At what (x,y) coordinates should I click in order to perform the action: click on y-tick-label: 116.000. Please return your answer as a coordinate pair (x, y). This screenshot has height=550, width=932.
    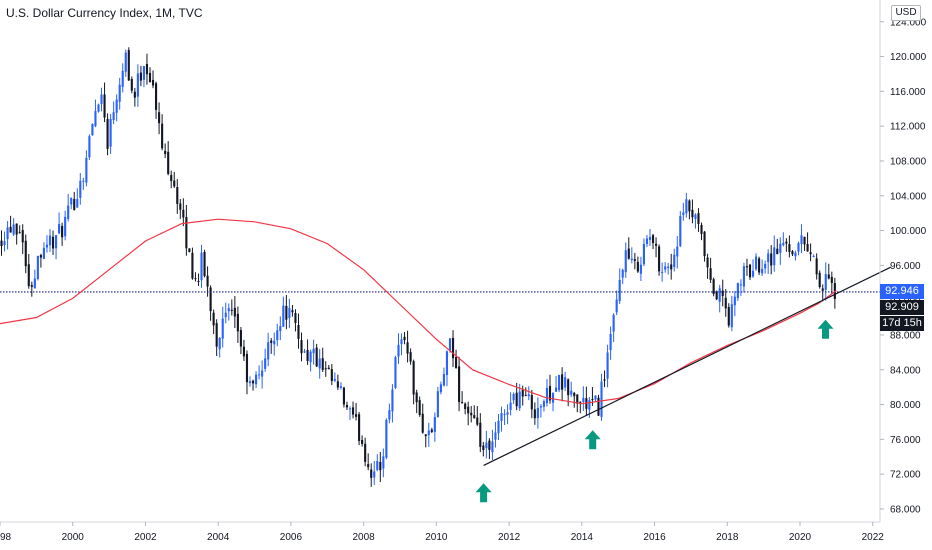
    Looking at the image, I should click on (908, 92).